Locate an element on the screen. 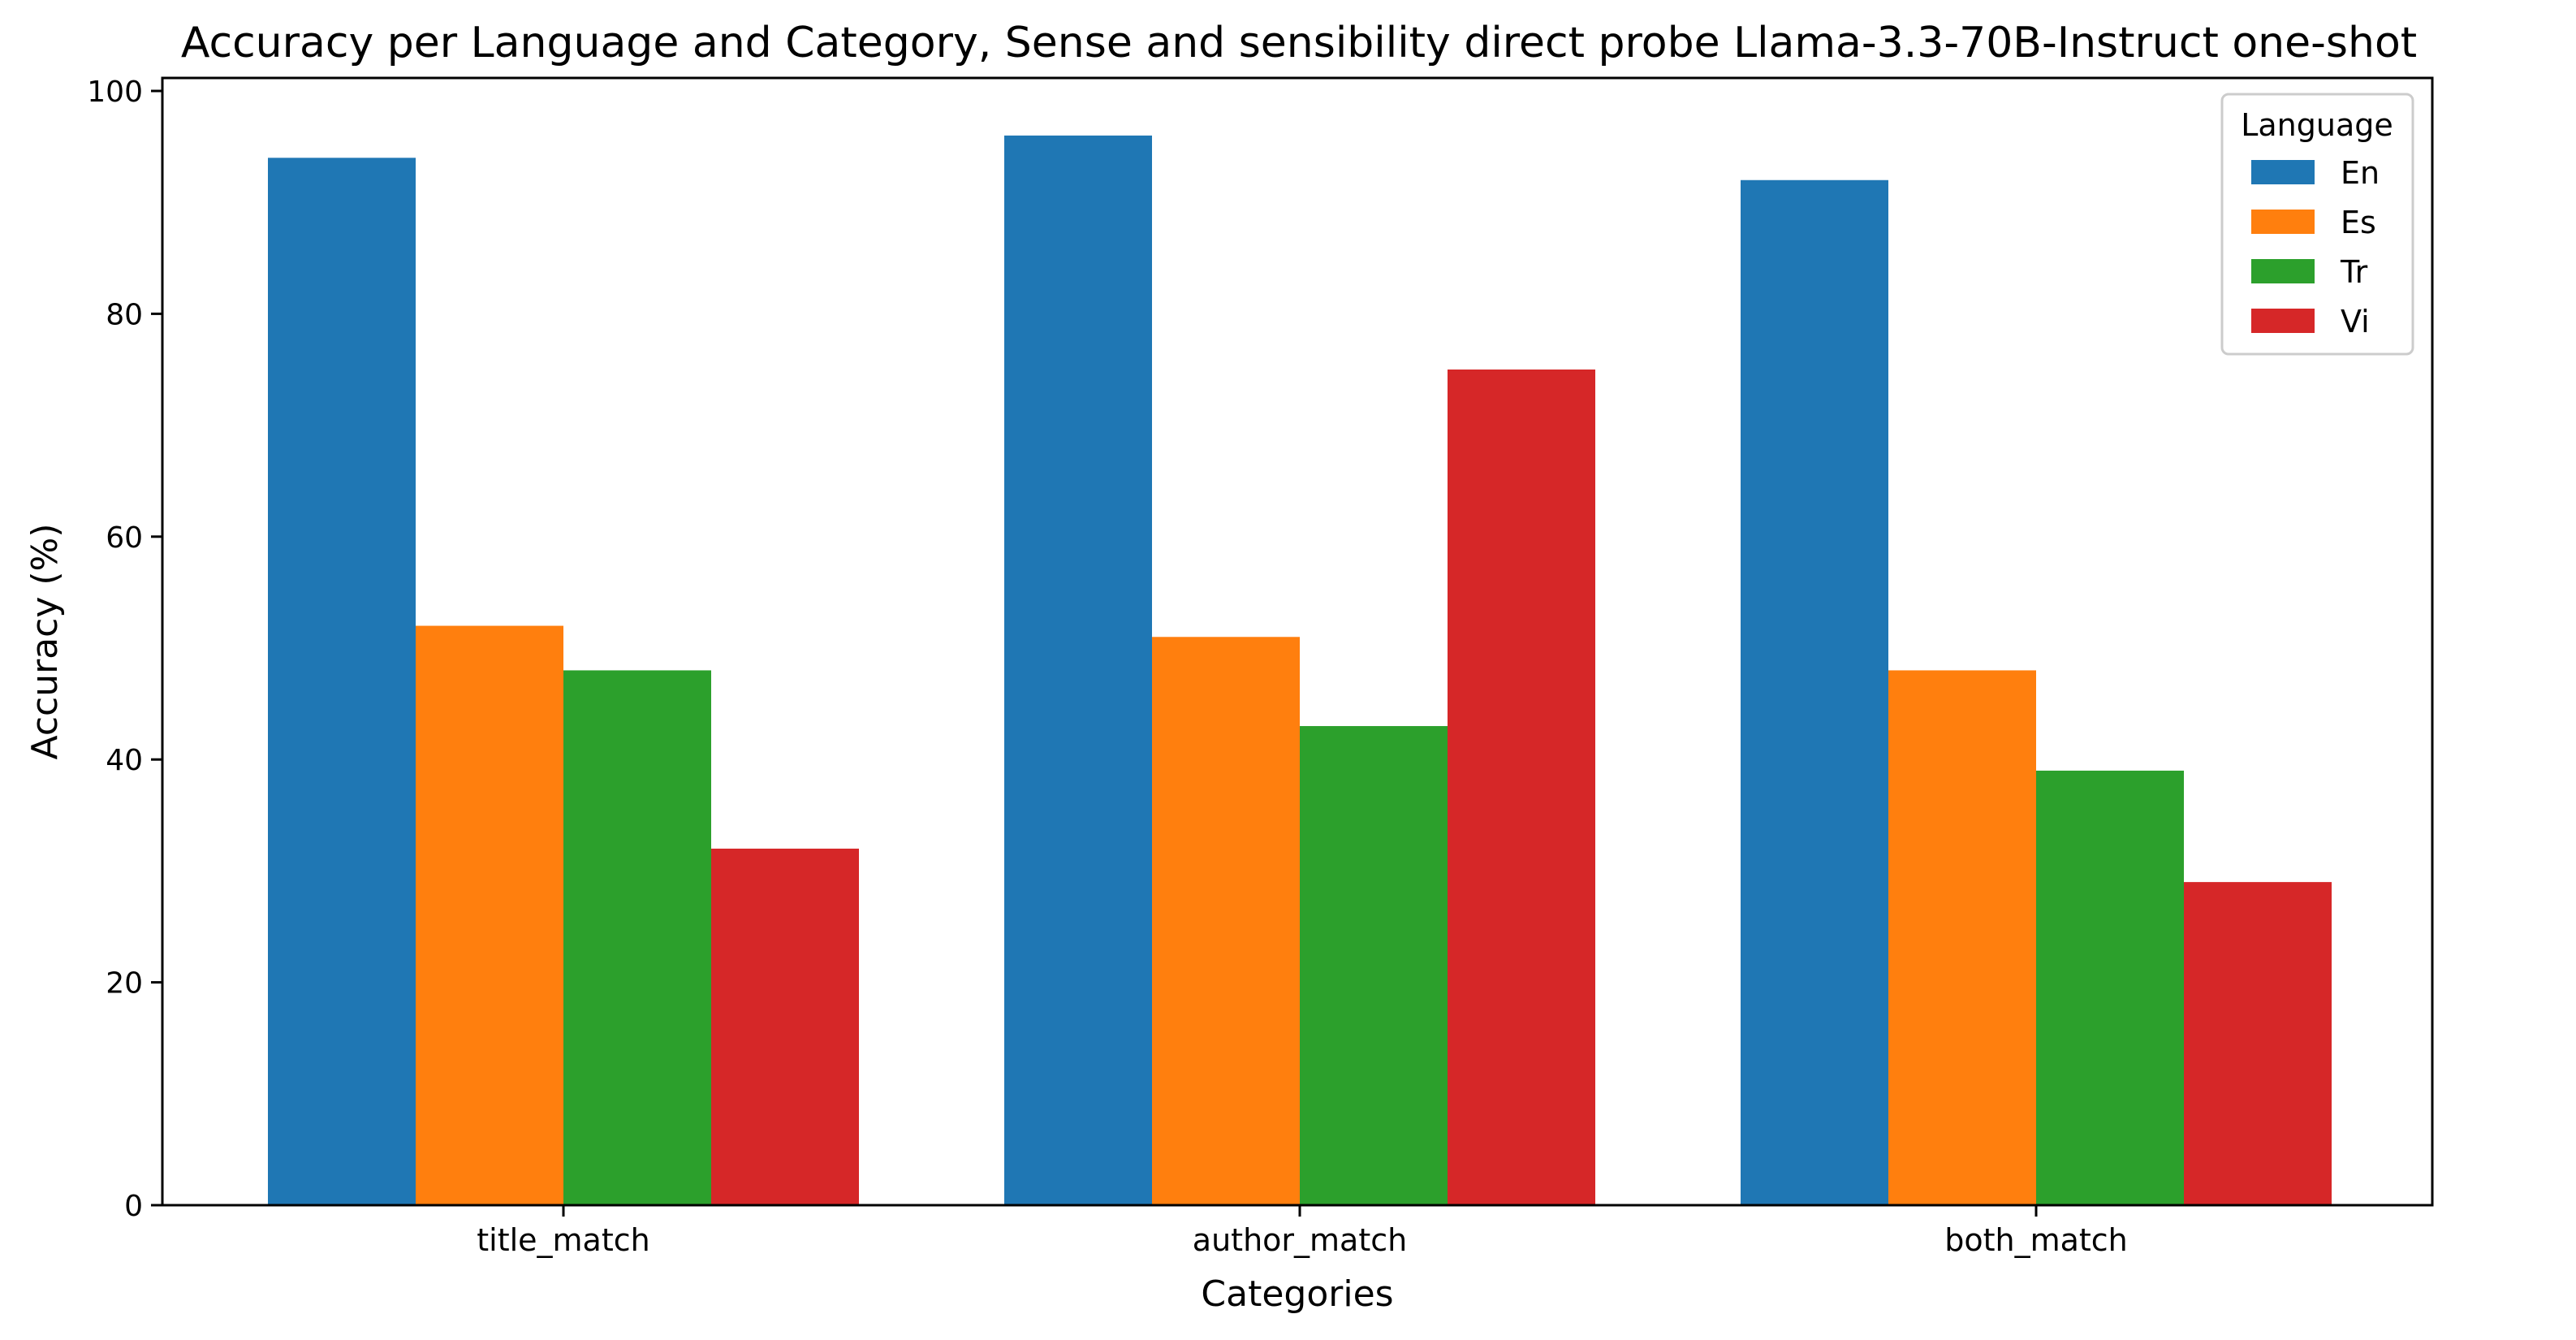 The image size is (2576, 1340). bar-en-title_match is located at coordinates (342, 681).